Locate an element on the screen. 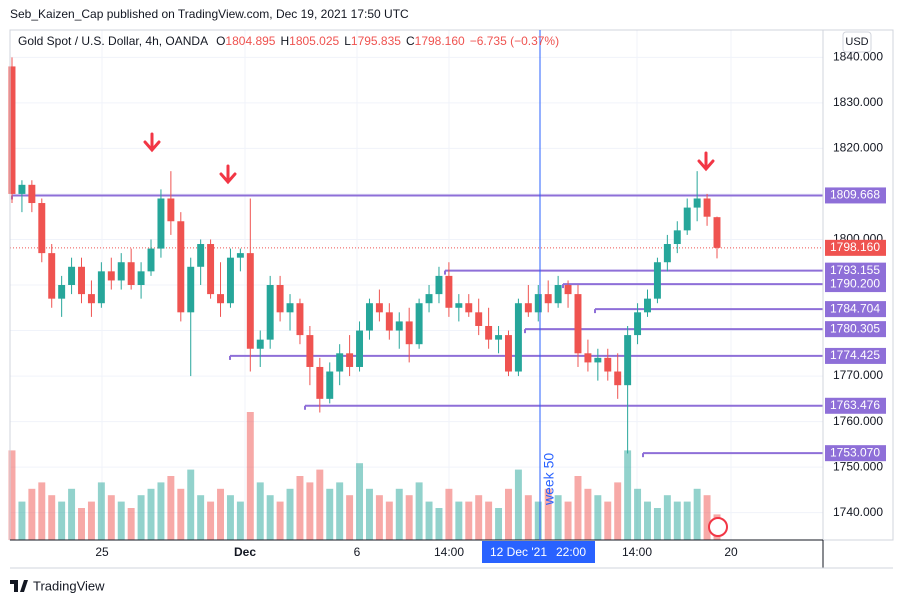 The height and width of the screenshot is (609, 903). x-tick-label: 14:00 is located at coordinates (637, 552).